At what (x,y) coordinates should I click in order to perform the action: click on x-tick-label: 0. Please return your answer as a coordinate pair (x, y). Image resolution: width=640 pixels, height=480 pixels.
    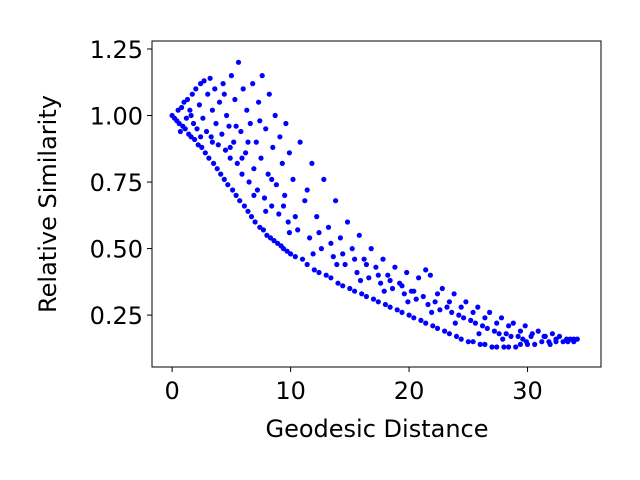
    Looking at the image, I should click on (171, 391).